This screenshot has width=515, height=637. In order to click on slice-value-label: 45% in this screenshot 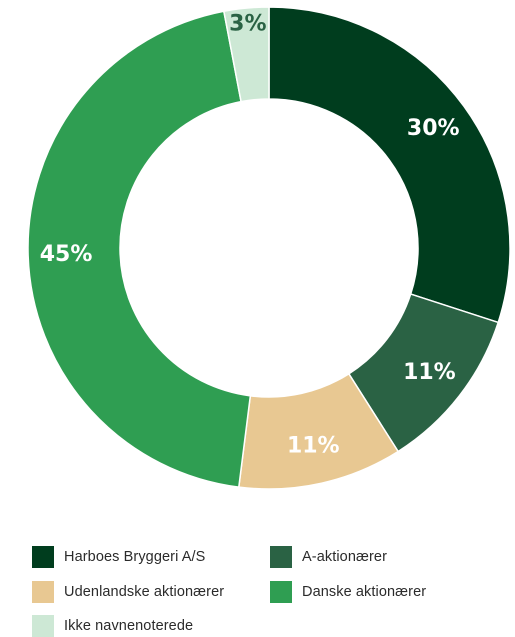, I will do `click(66, 254)`.